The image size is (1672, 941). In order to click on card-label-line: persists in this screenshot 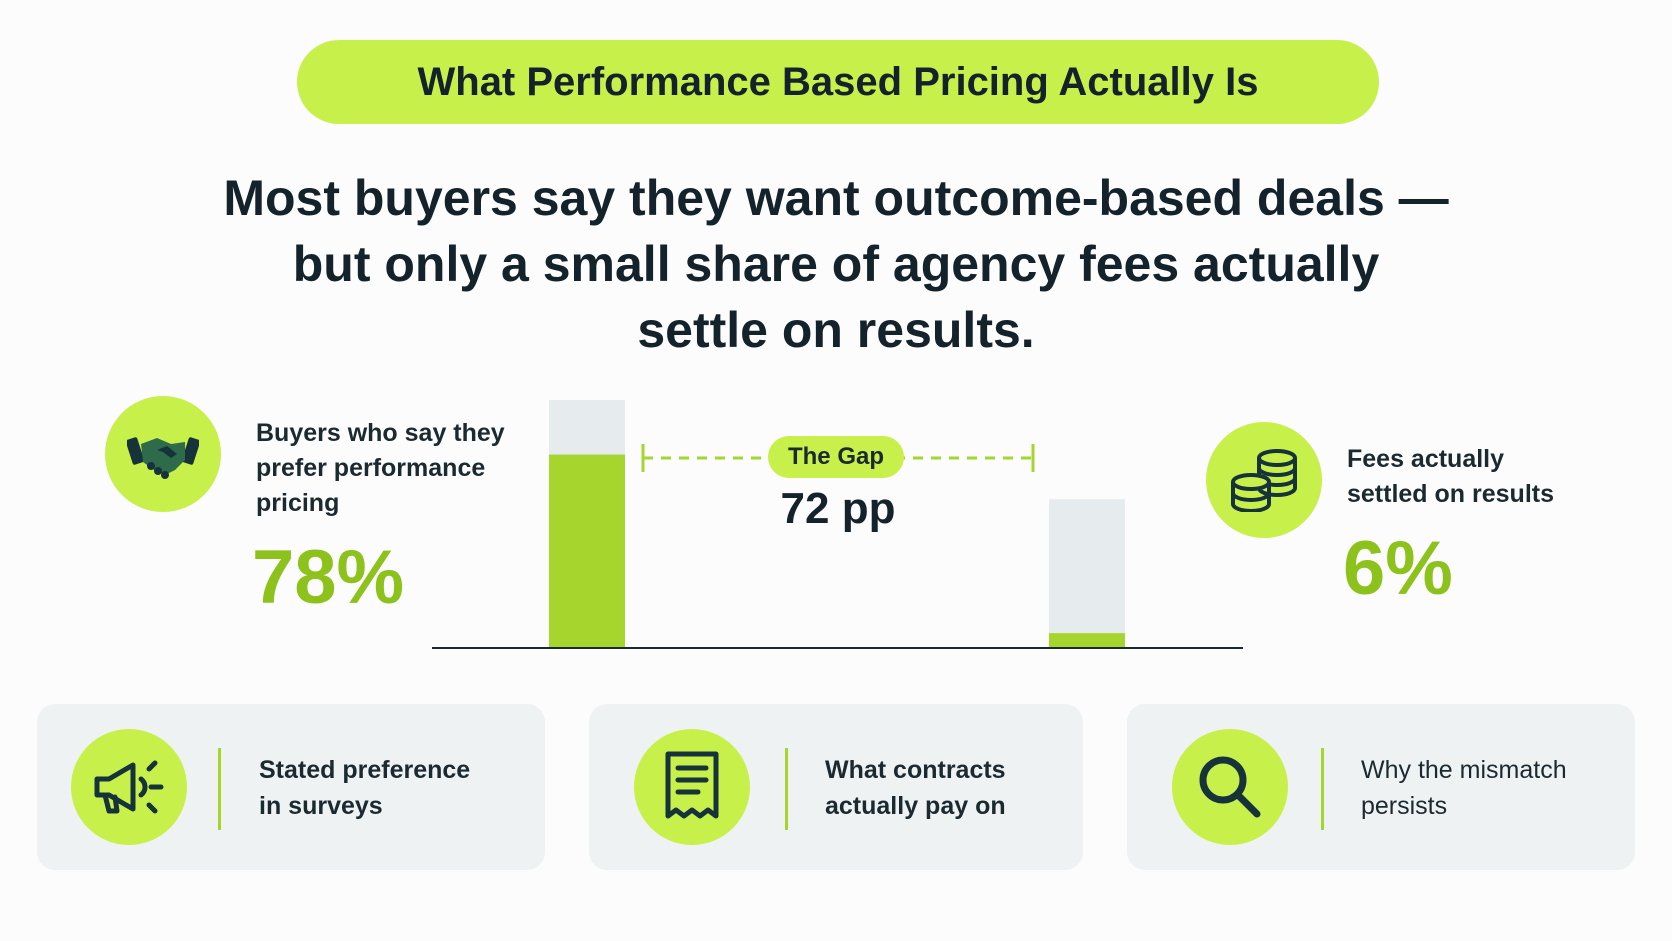, I will do `click(1404, 806)`.